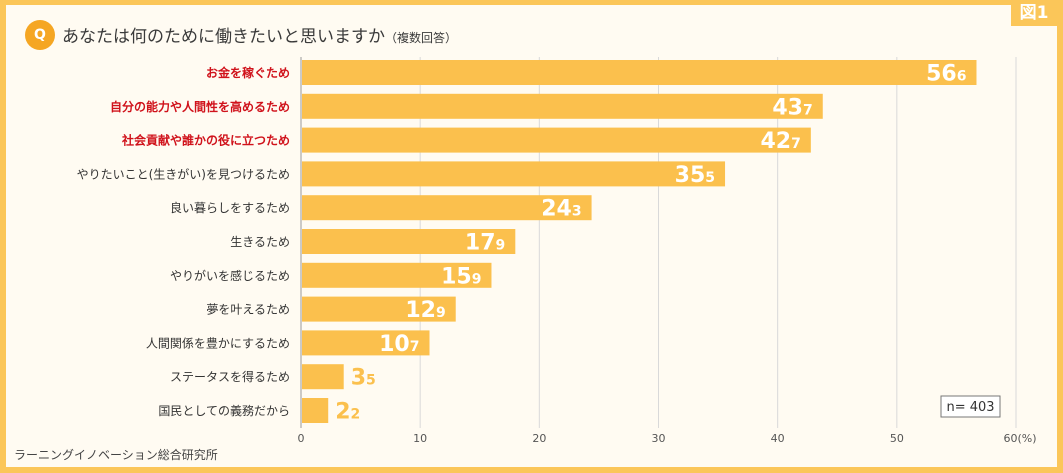 Image resolution: width=1063 pixels, height=473 pixels. What do you see at coordinates (659, 438) in the screenshot?
I see `x-tick-label: 30` at bounding box center [659, 438].